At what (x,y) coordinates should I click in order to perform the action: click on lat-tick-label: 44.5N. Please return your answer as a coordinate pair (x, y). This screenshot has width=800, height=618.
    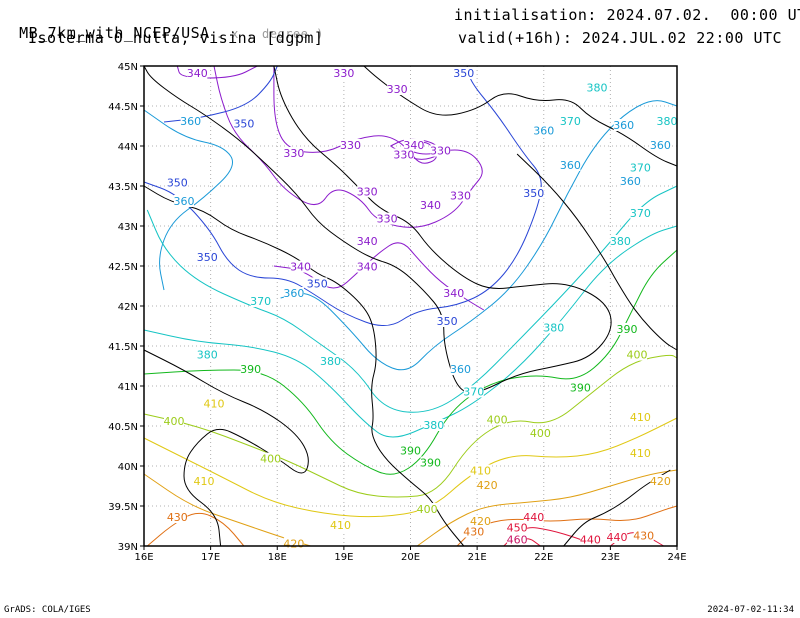
    Looking at the image, I should click on (123, 107).